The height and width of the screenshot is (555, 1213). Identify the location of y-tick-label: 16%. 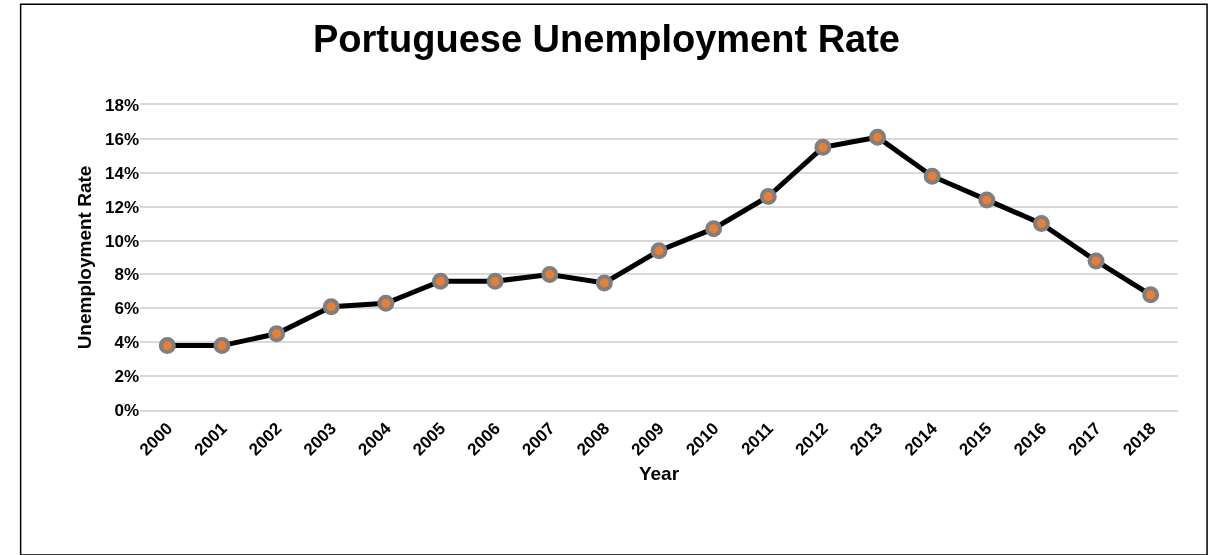
(121, 139).